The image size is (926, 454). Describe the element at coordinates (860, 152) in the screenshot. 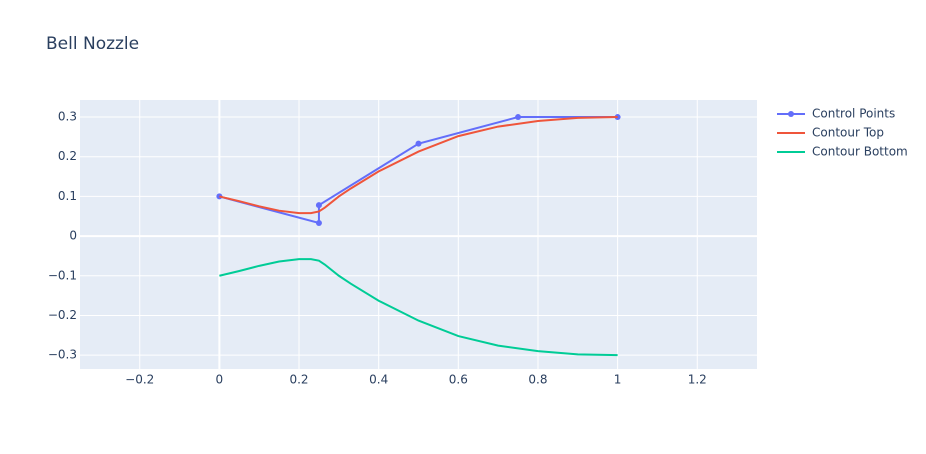

I see `legend-label: Contour Bottom` at that location.